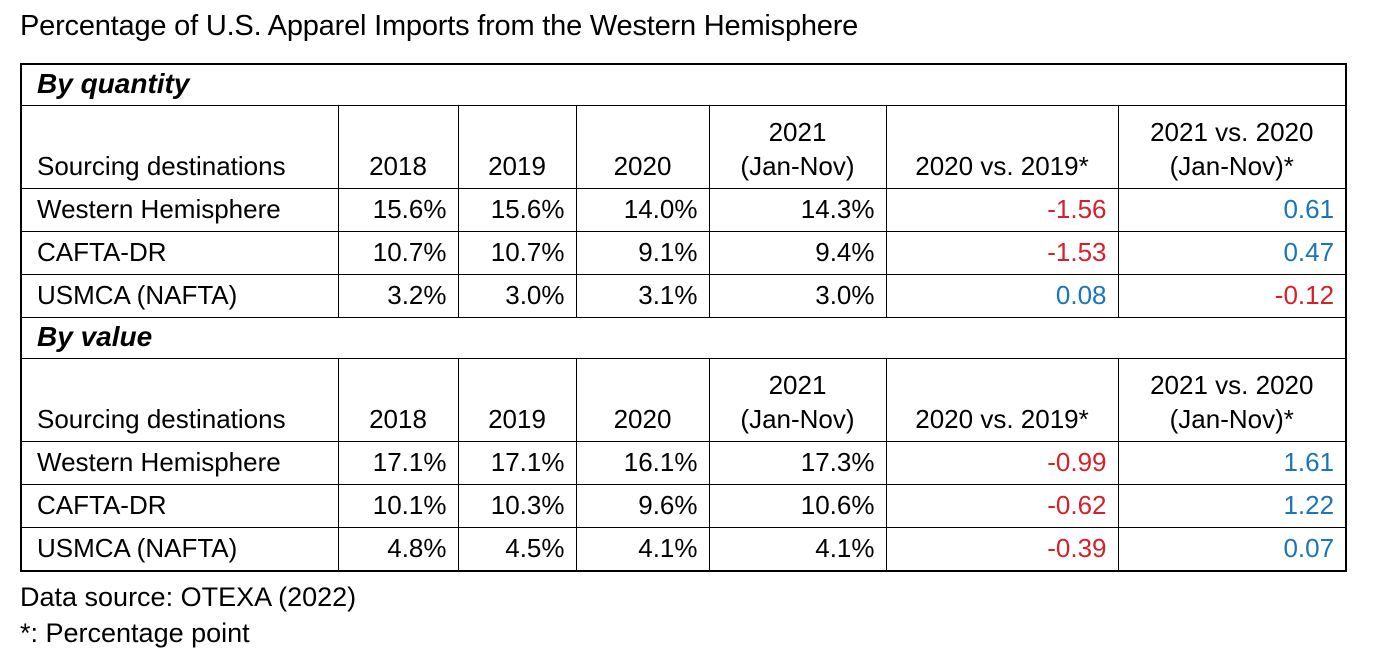  Describe the element at coordinates (398, 253) in the screenshot. I see `value-cell-2018: 10.7%` at that location.